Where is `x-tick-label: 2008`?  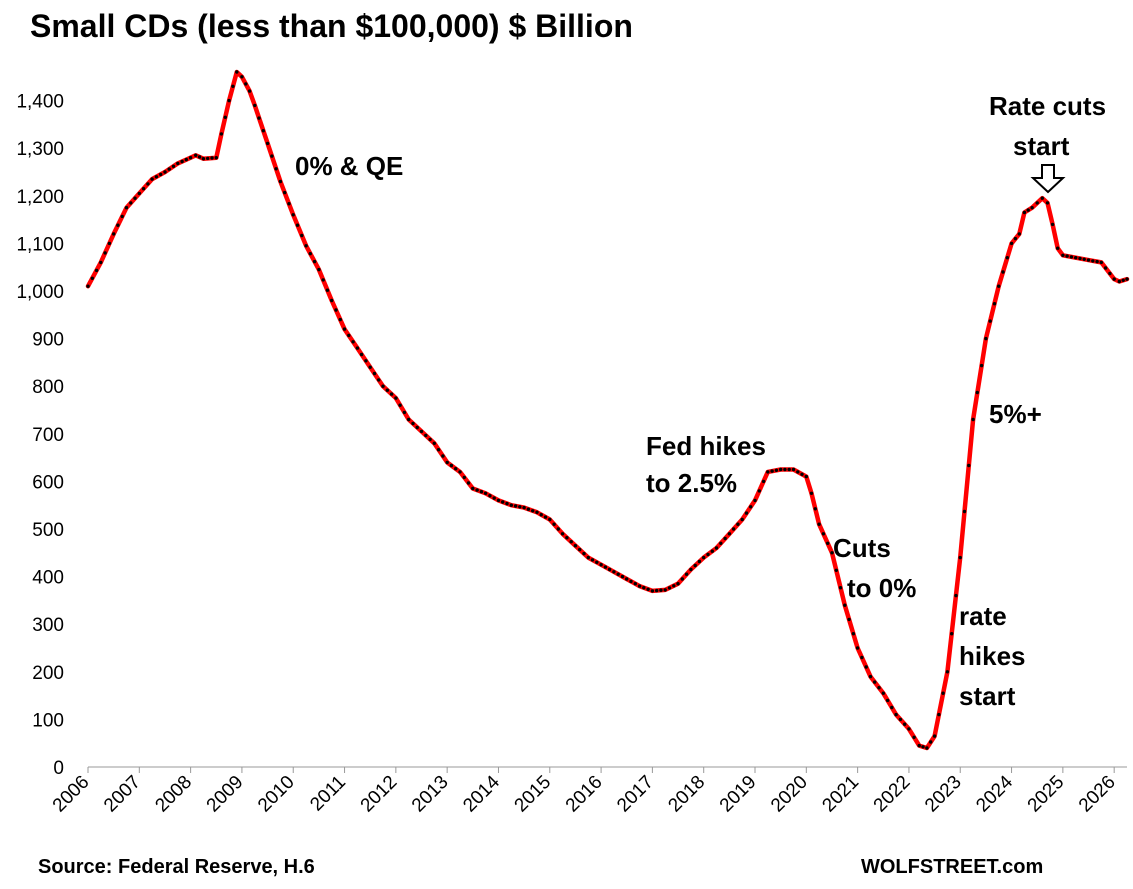 x-tick-label: 2008 is located at coordinates (173, 794).